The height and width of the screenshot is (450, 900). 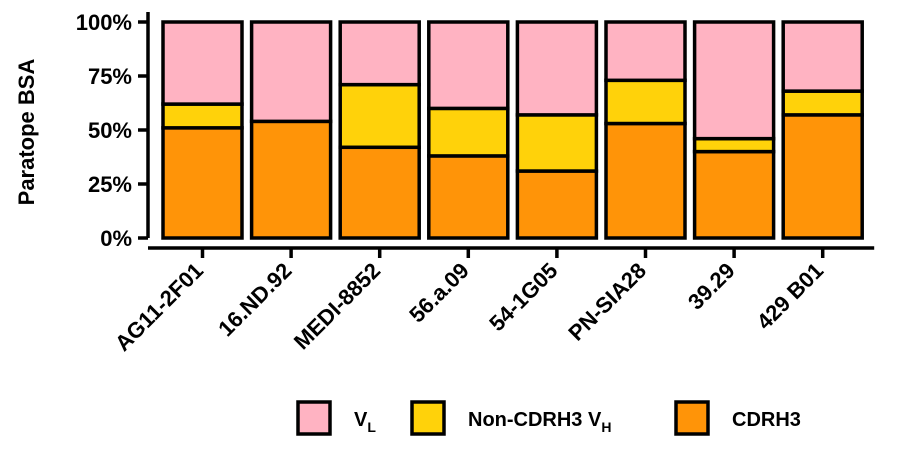 What do you see at coordinates (337, 306) in the screenshot?
I see `x-tick-label: MEDI-8852` at bounding box center [337, 306].